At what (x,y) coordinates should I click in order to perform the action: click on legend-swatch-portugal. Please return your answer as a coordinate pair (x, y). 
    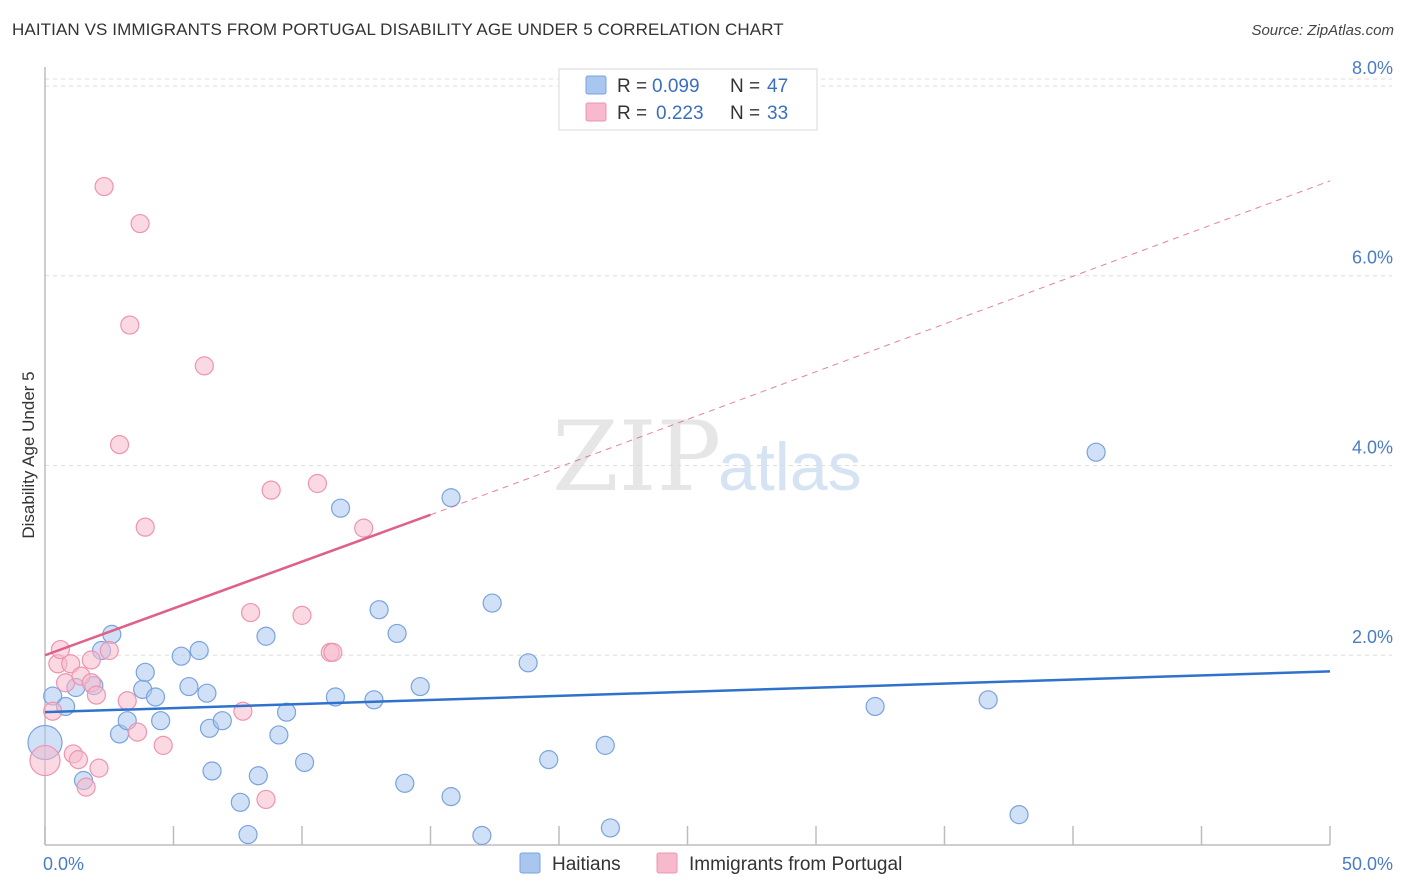
    Looking at the image, I should click on (596, 112).